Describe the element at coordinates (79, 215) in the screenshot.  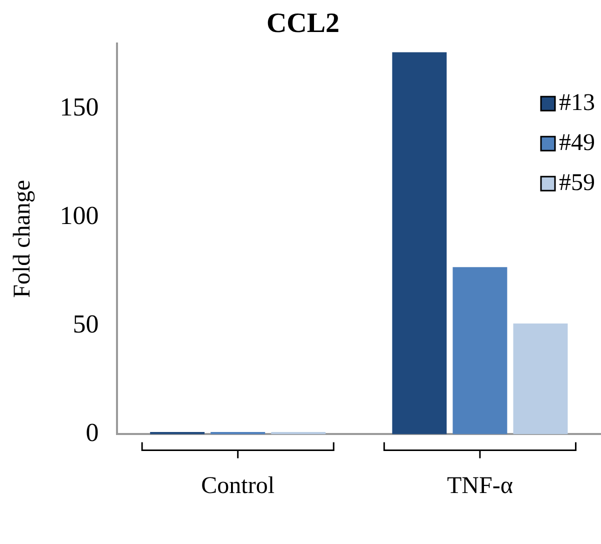
I see `y-tick-label: 100` at that location.